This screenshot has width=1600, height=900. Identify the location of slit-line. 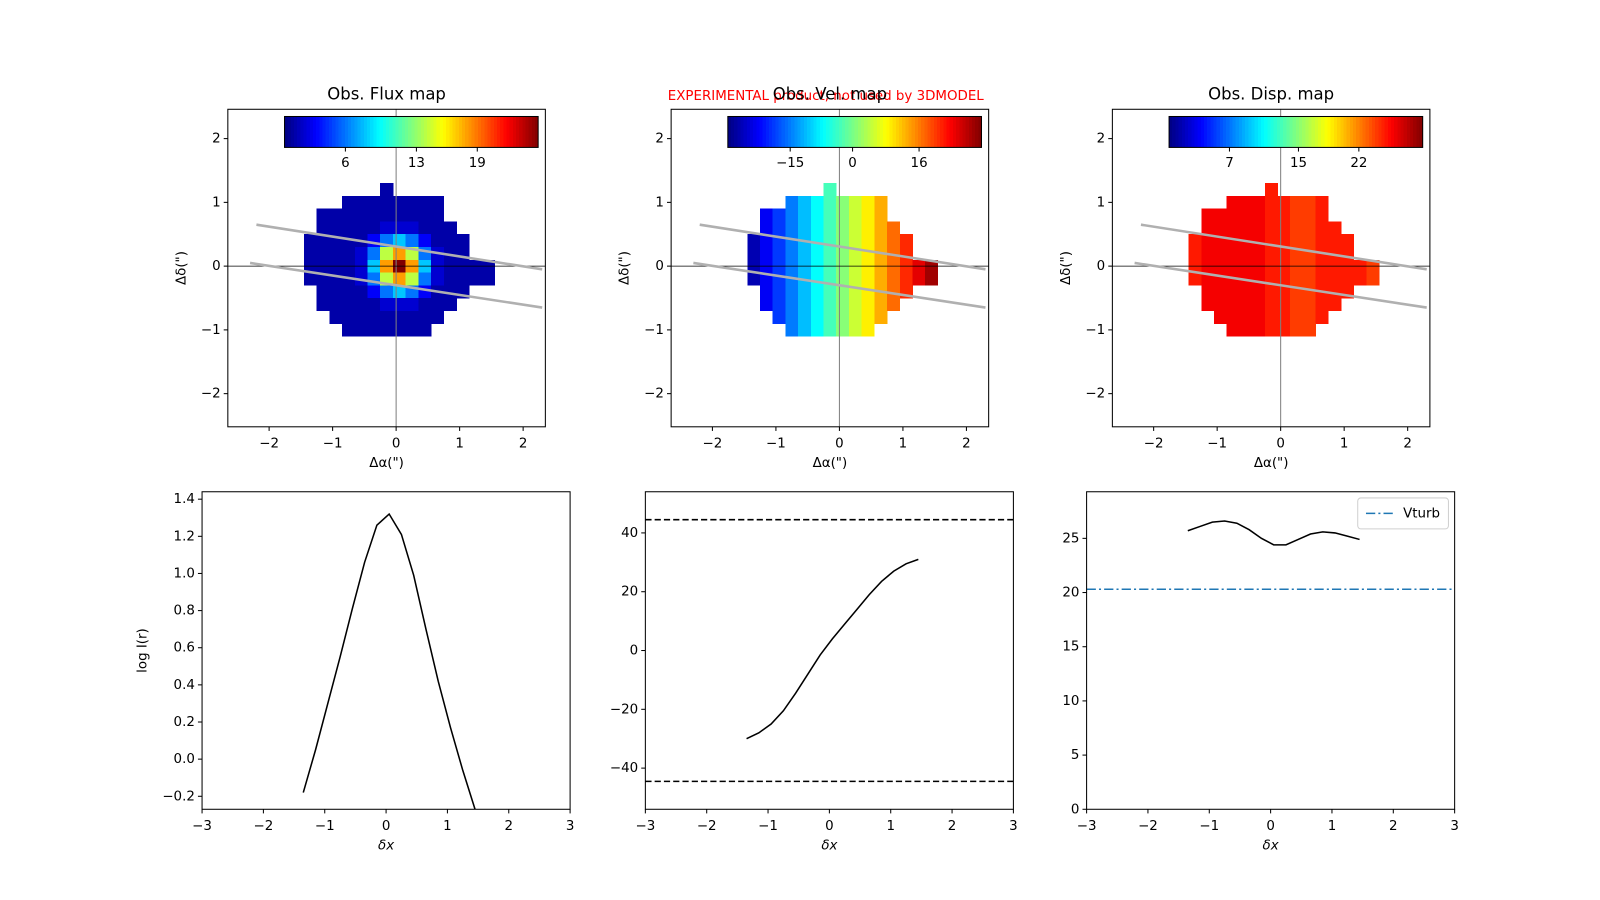
(839, 285).